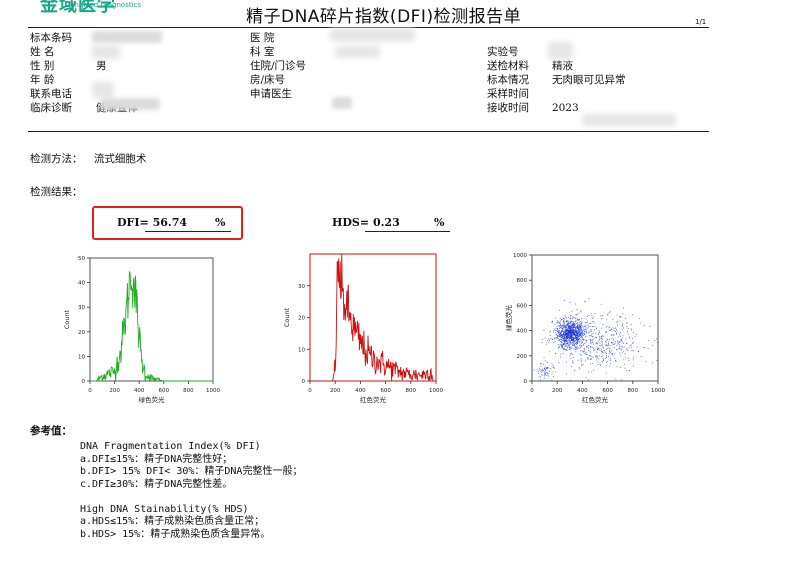 The image size is (788, 561). What do you see at coordinates (595, 399) in the screenshot?
I see `x-axis-label: 红色荧光` at bounding box center [595, 399].